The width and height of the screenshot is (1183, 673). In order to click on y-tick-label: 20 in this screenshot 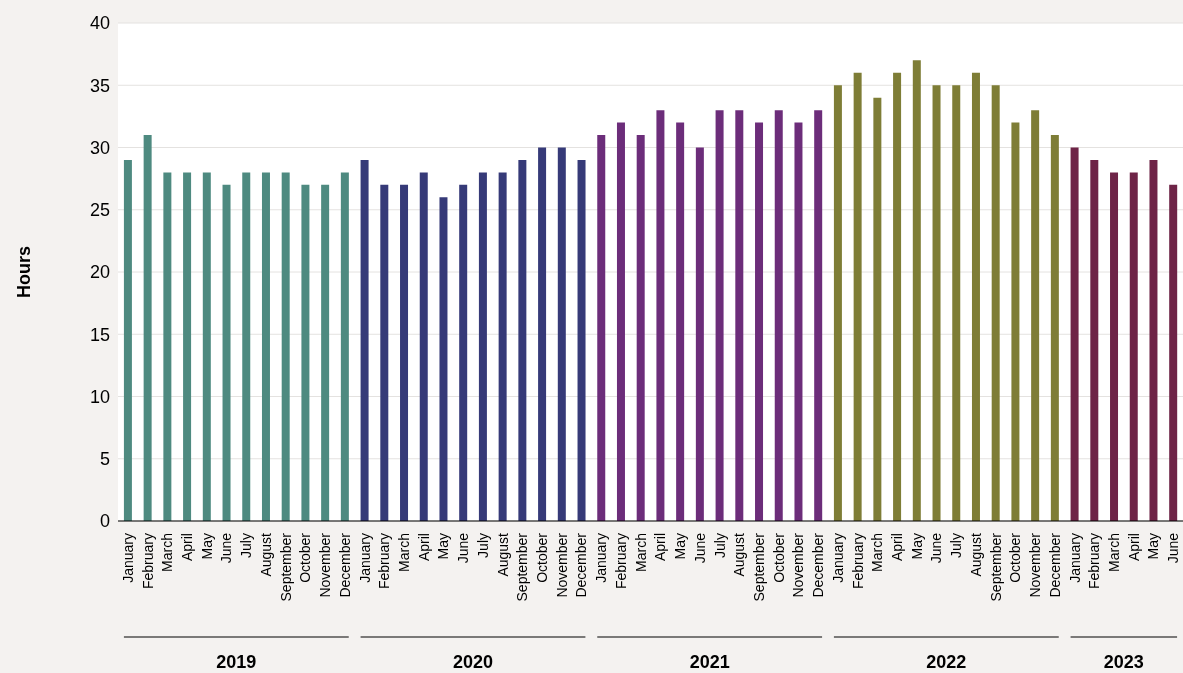, I will do `click(99, 272)`.